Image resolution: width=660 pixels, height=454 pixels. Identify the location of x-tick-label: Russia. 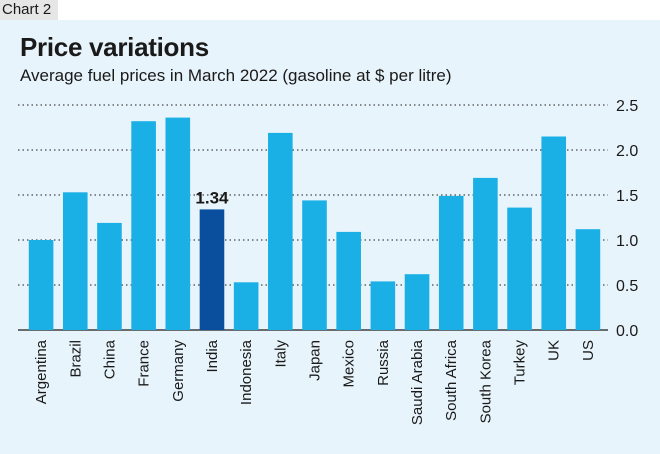
(383, 362).